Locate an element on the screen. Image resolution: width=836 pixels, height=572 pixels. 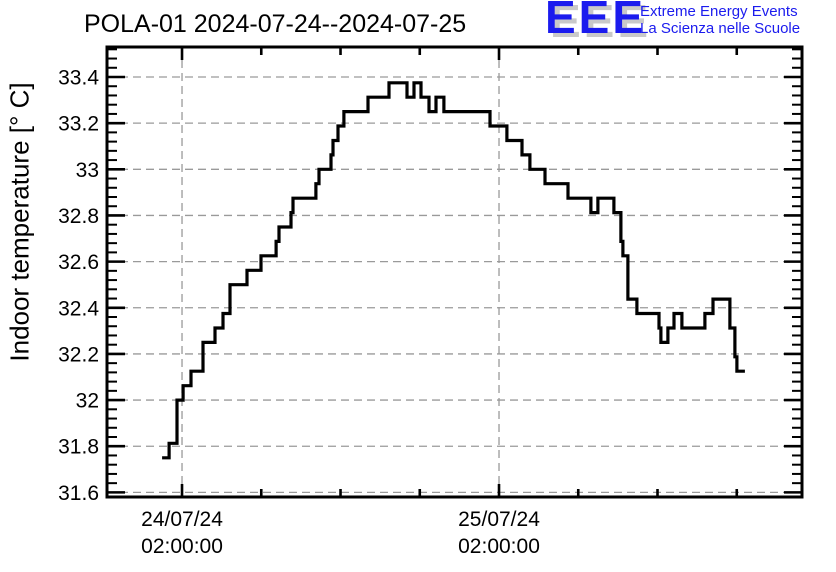
y-tick-label: 32.4 is located at coordinates (78, 308).